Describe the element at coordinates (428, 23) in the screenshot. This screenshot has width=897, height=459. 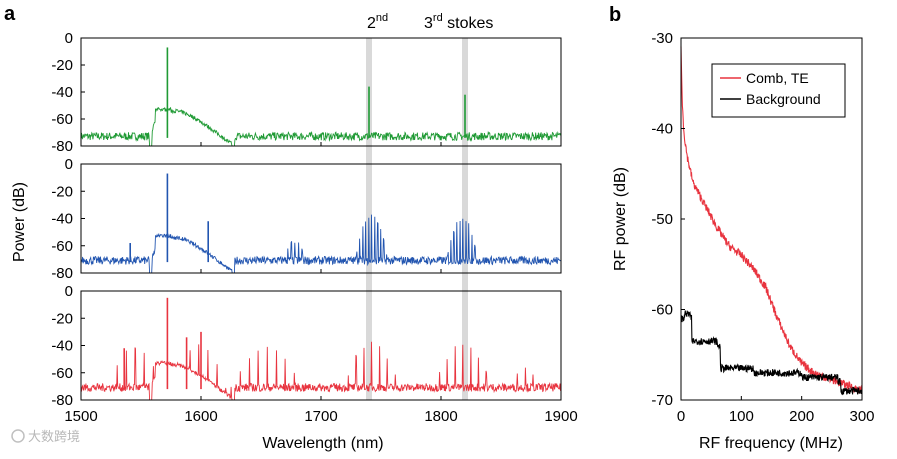
I see `annotation-3rd-number: 3` at that location.